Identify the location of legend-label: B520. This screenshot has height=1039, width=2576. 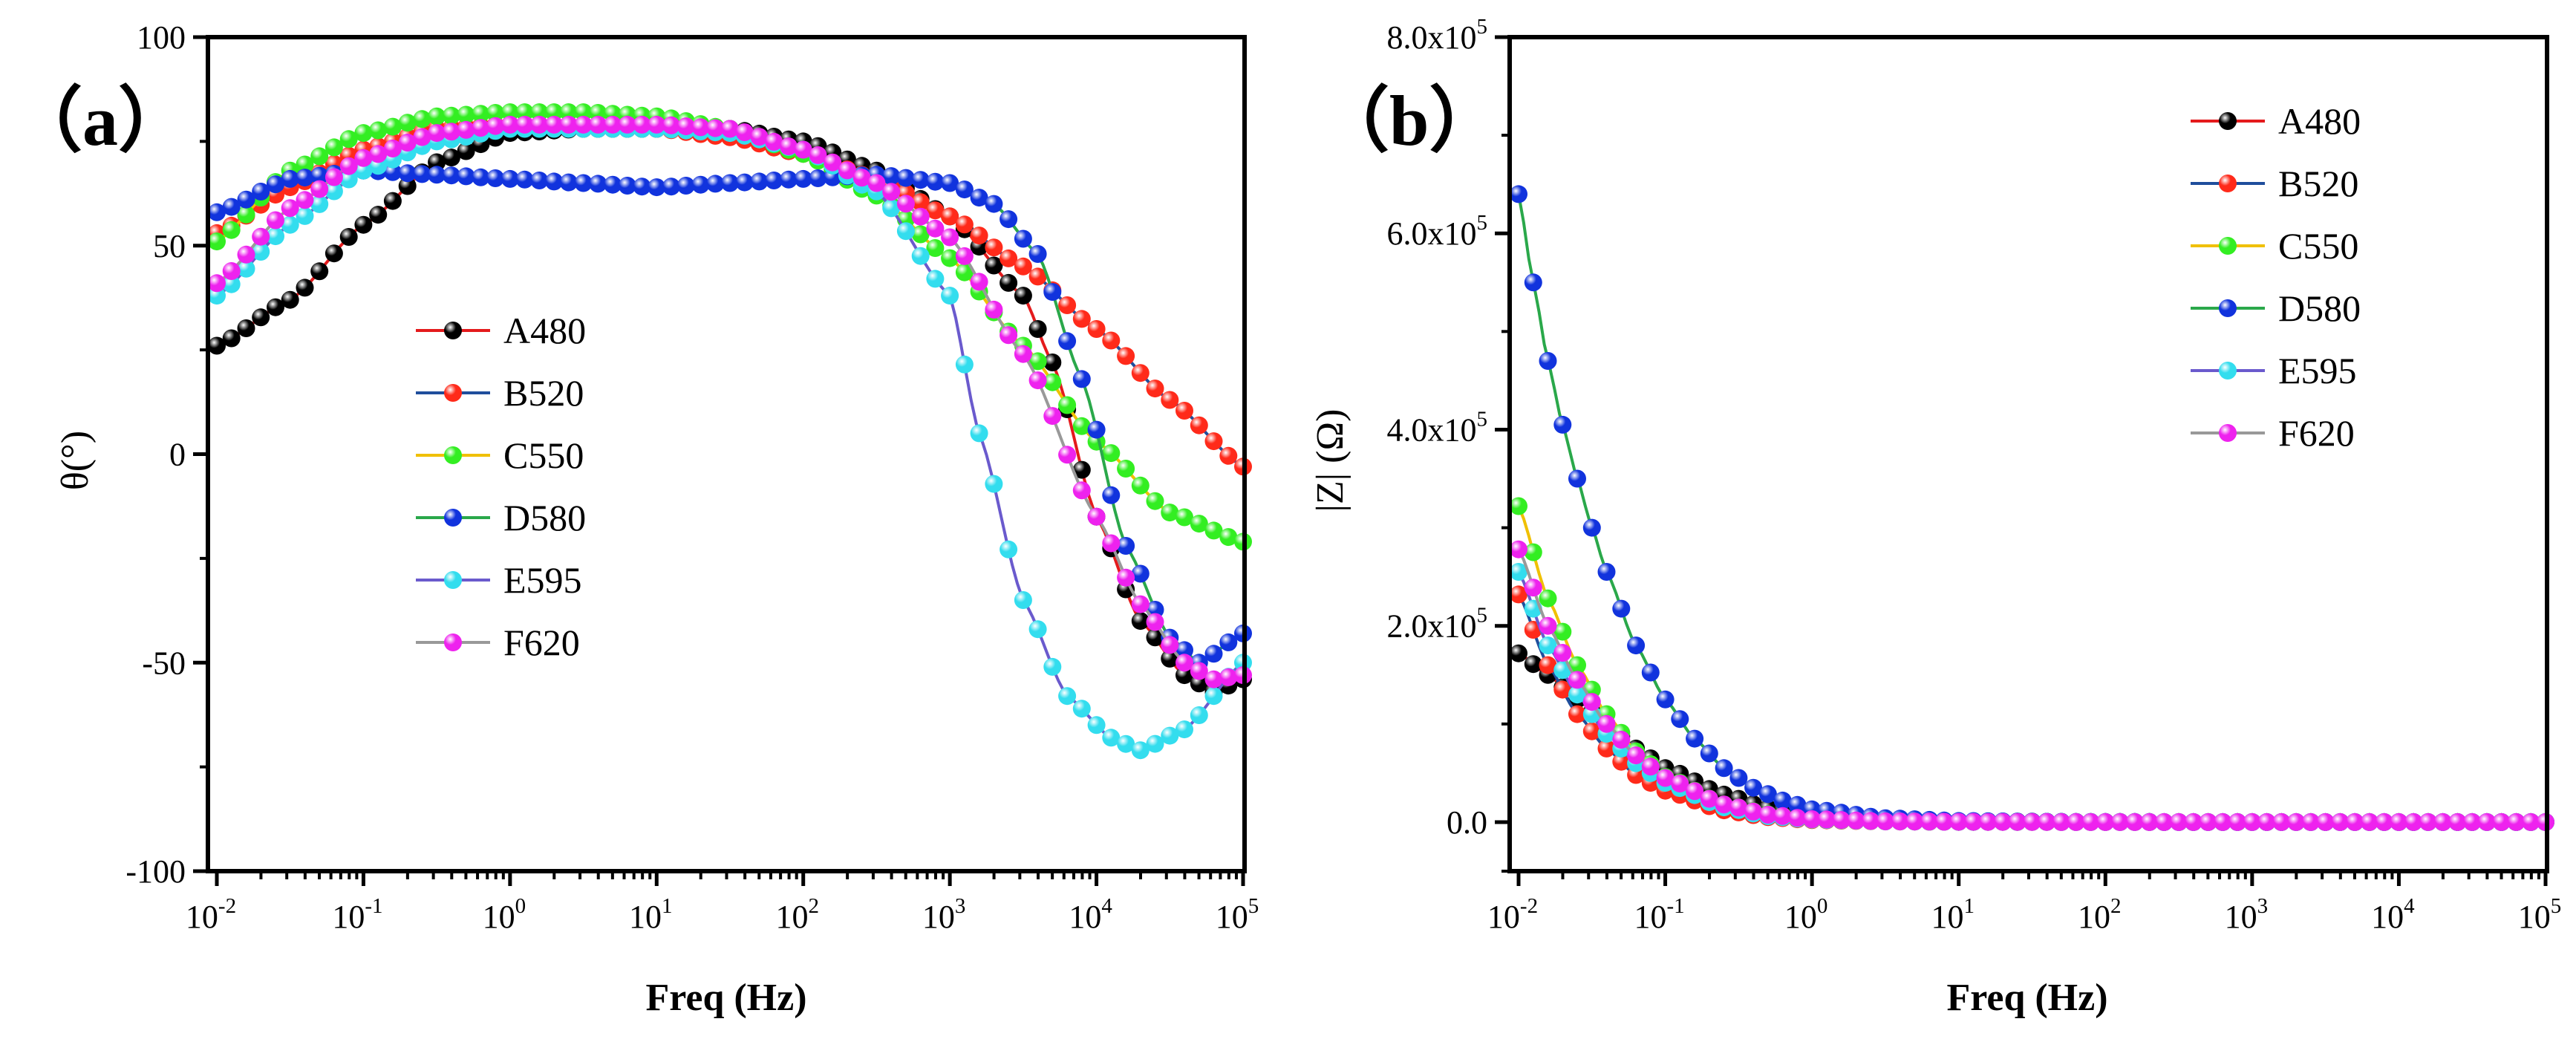
(2318, 183).